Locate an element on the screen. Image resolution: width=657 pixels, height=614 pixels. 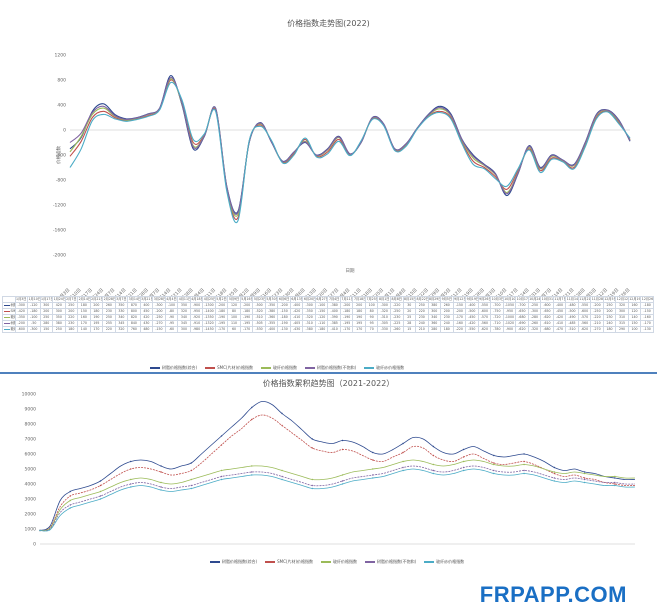
x-tick-label: 2月14日 is located at coordinates (119, 291).